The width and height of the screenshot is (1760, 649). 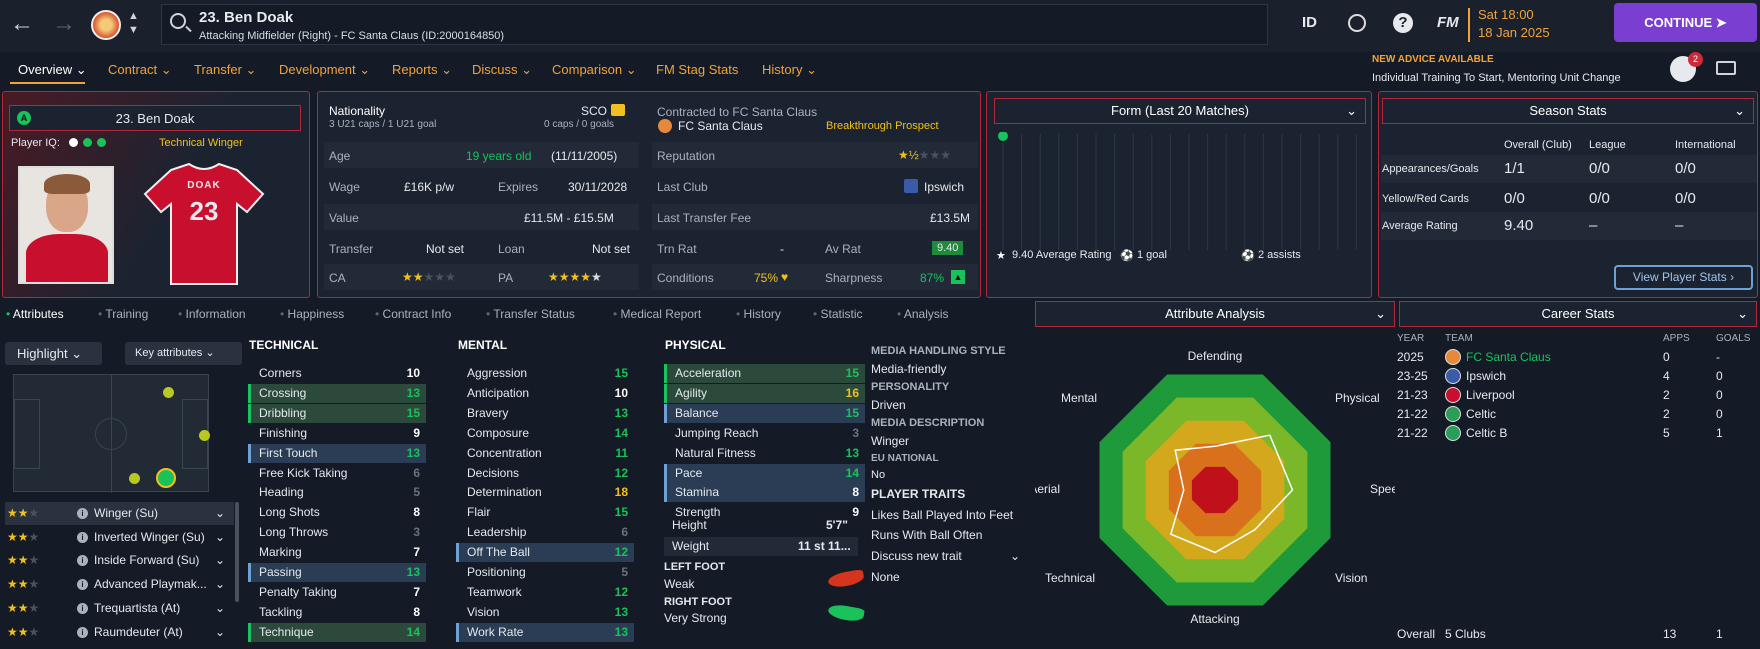 What do you see at coordinates (1357, 23) in the screenshot?
I see `ball-icon` at bounding box center [1357, 23].